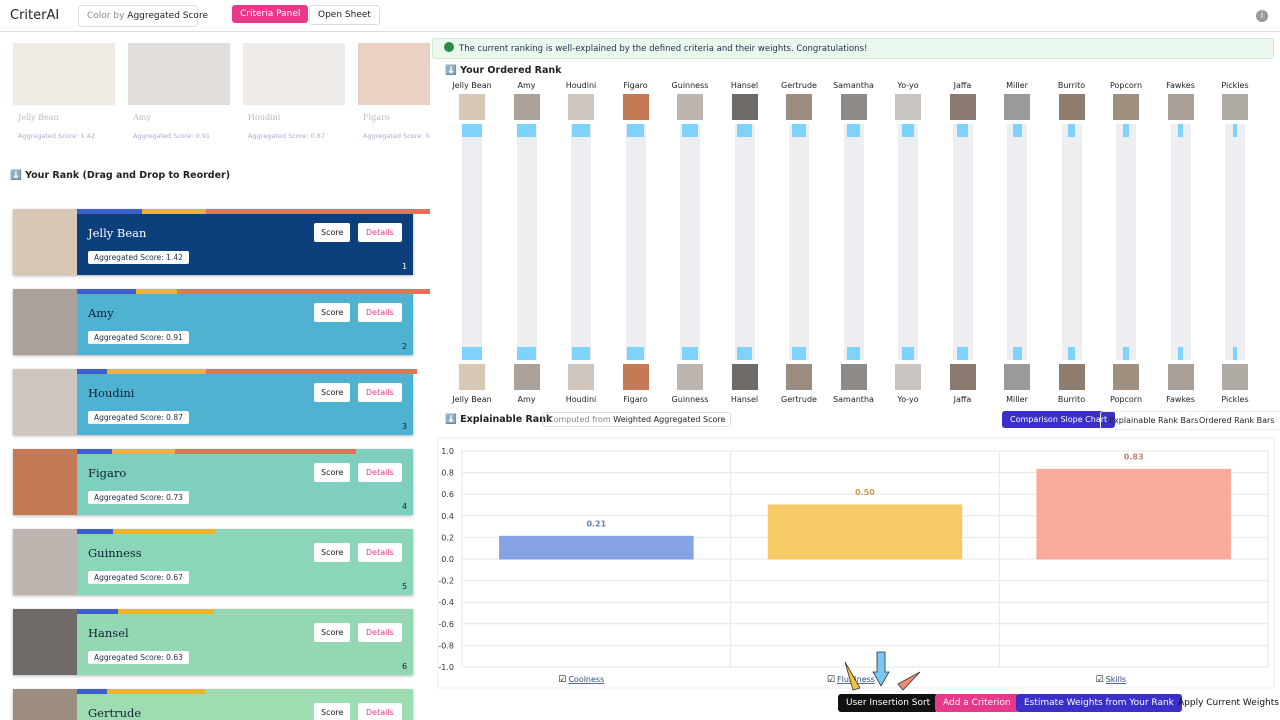 This screenshot has width=1280, height=720. What do you see at coordinates (581, 85) in the screenshot?
I see `rank-name: Houdini` at bounding box center [581, 85].